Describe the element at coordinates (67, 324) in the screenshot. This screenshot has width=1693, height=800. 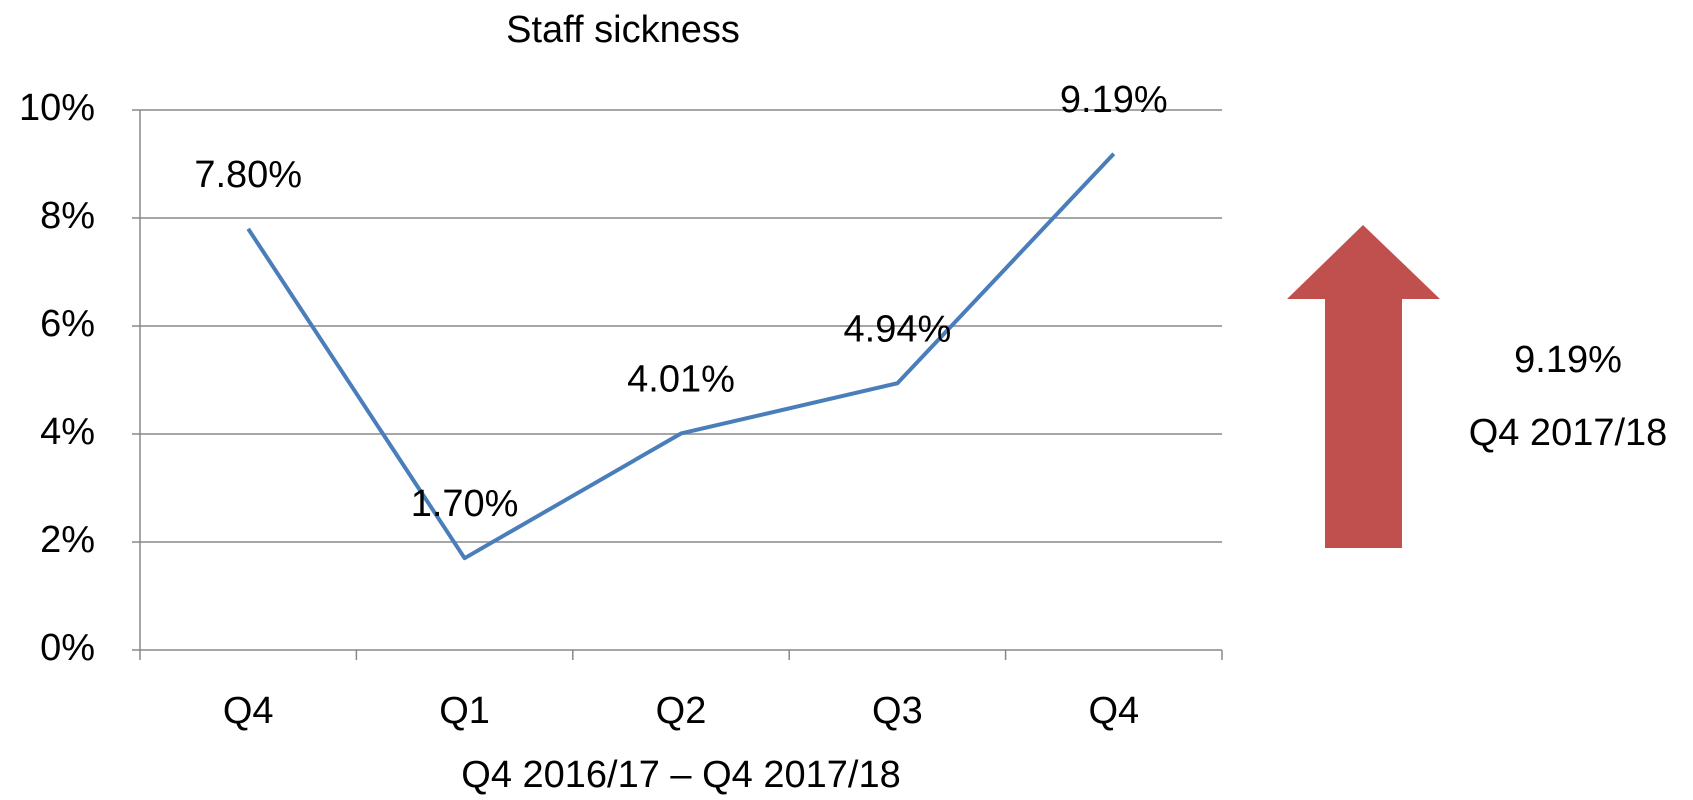
I see `y-tick-label: 6%` at that location.